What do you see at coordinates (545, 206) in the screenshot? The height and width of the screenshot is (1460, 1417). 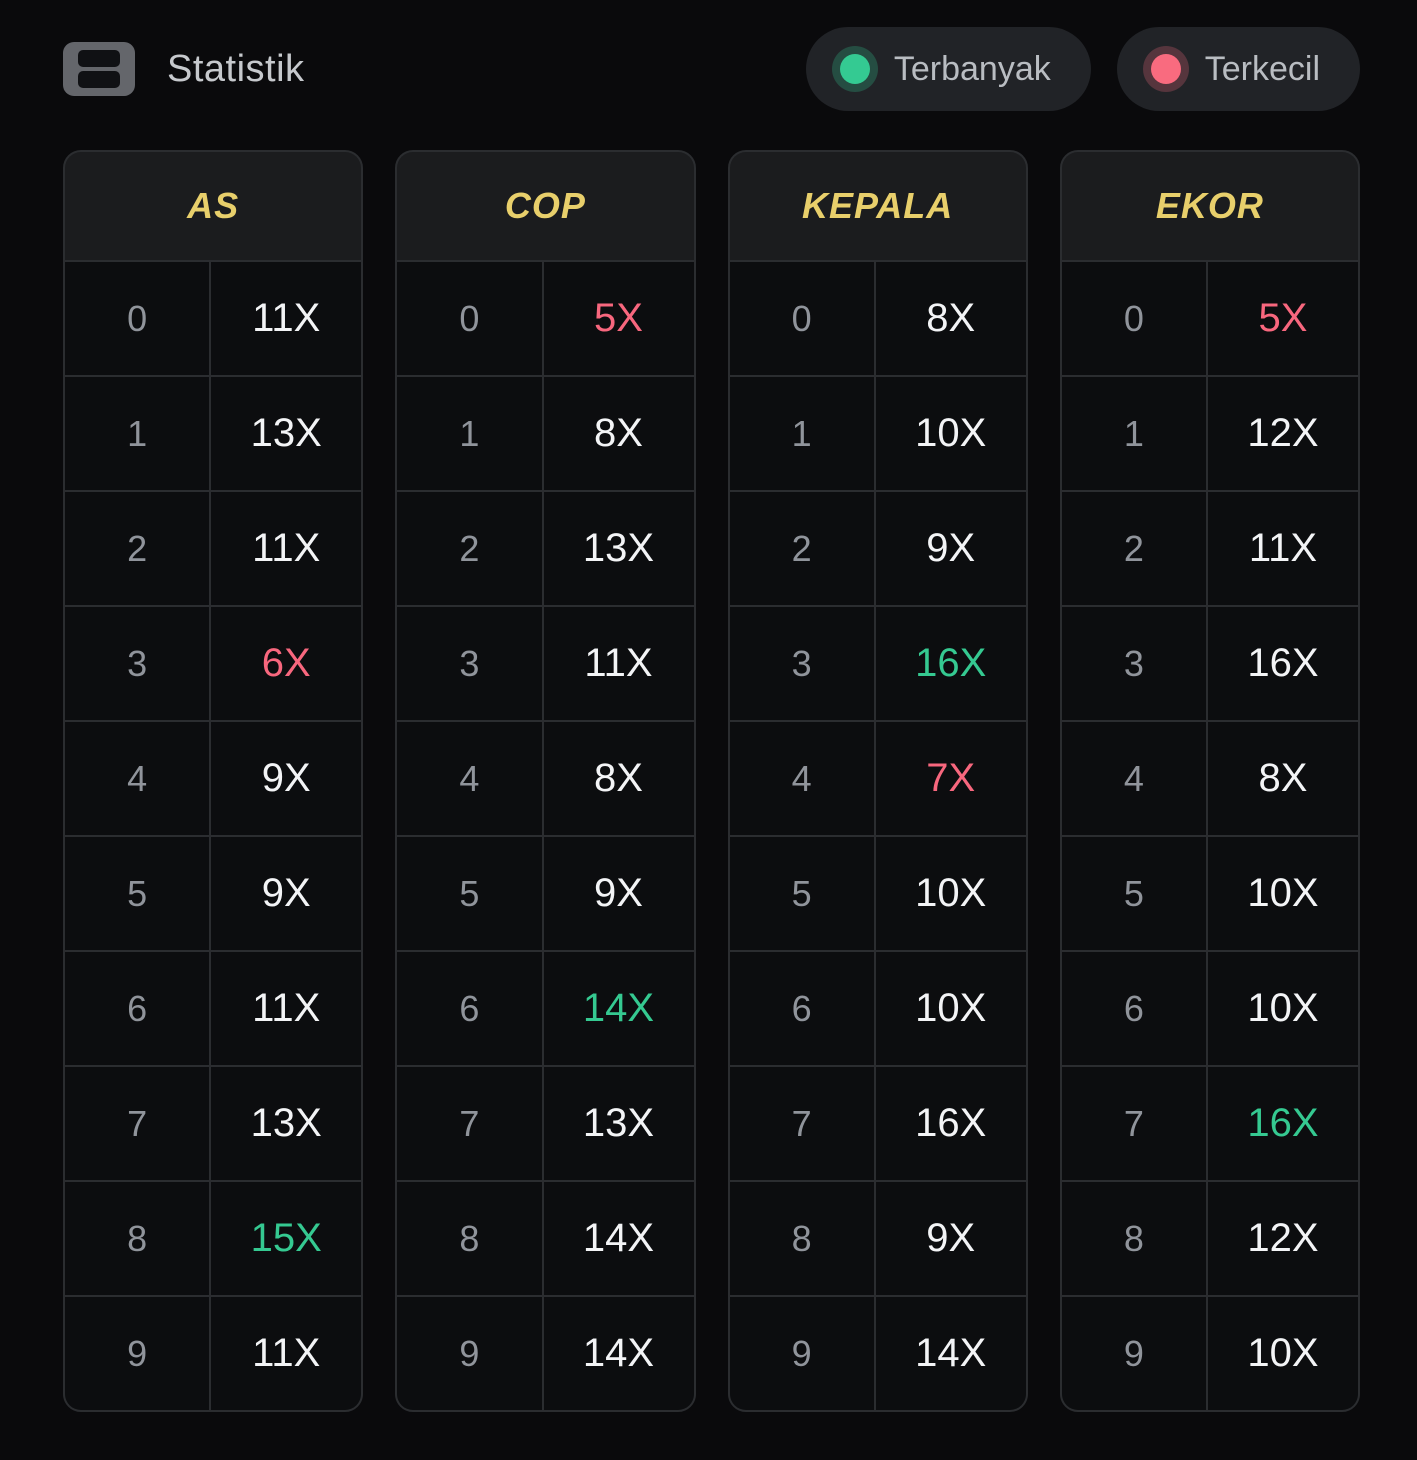 I see `table-title: COP` at bounding box center [545, 206].